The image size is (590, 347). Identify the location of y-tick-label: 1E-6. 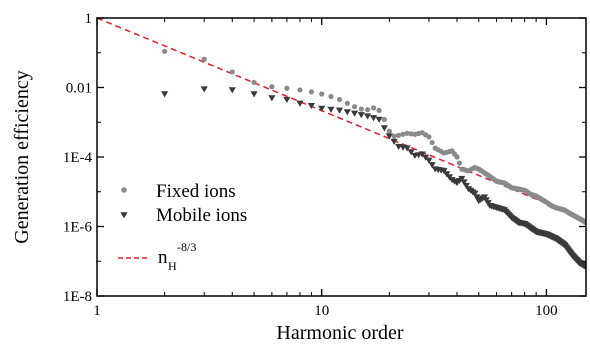
(78, 228).